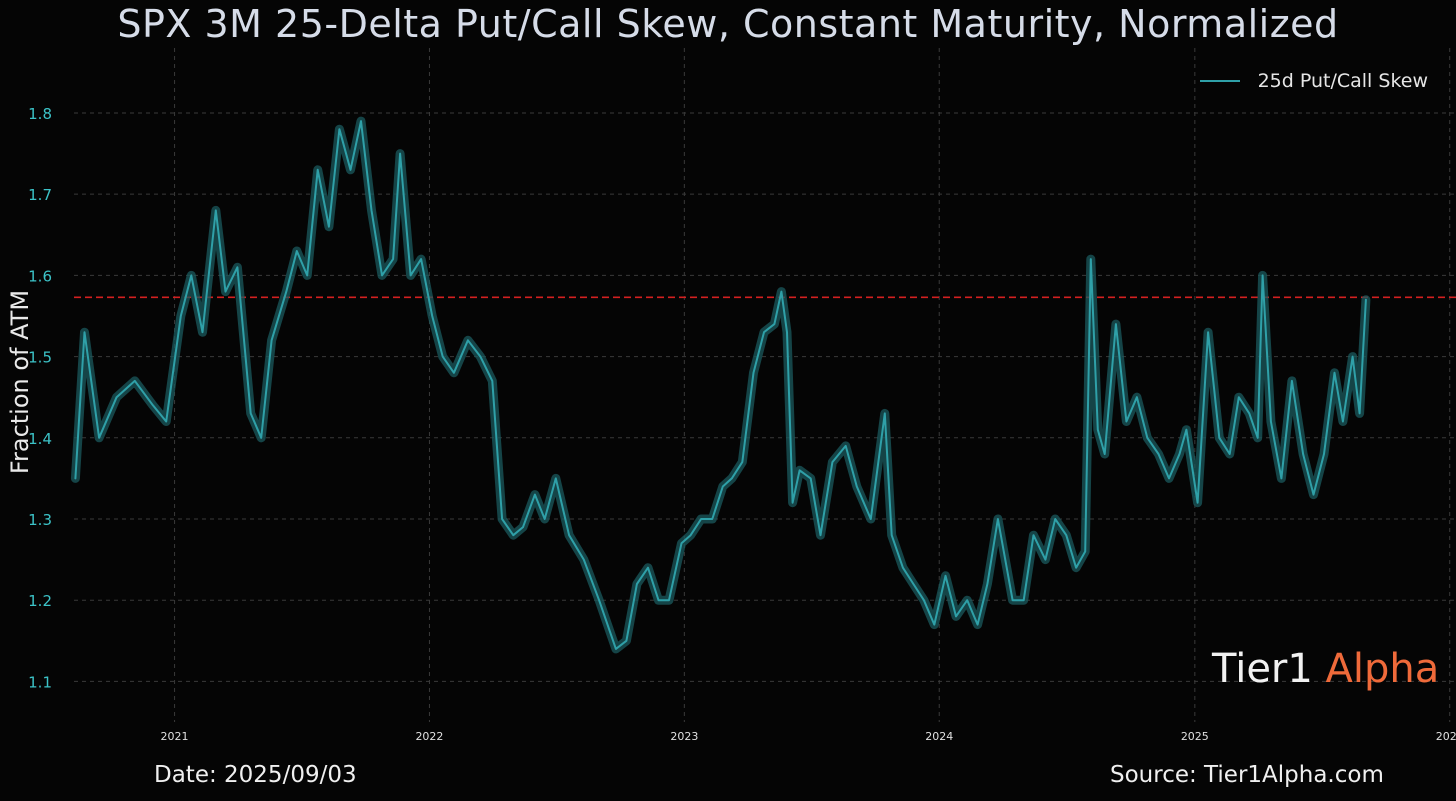  I want to click on x-ticks: 2021 2022 2023 2024 2025 2026, so click(808, 736).